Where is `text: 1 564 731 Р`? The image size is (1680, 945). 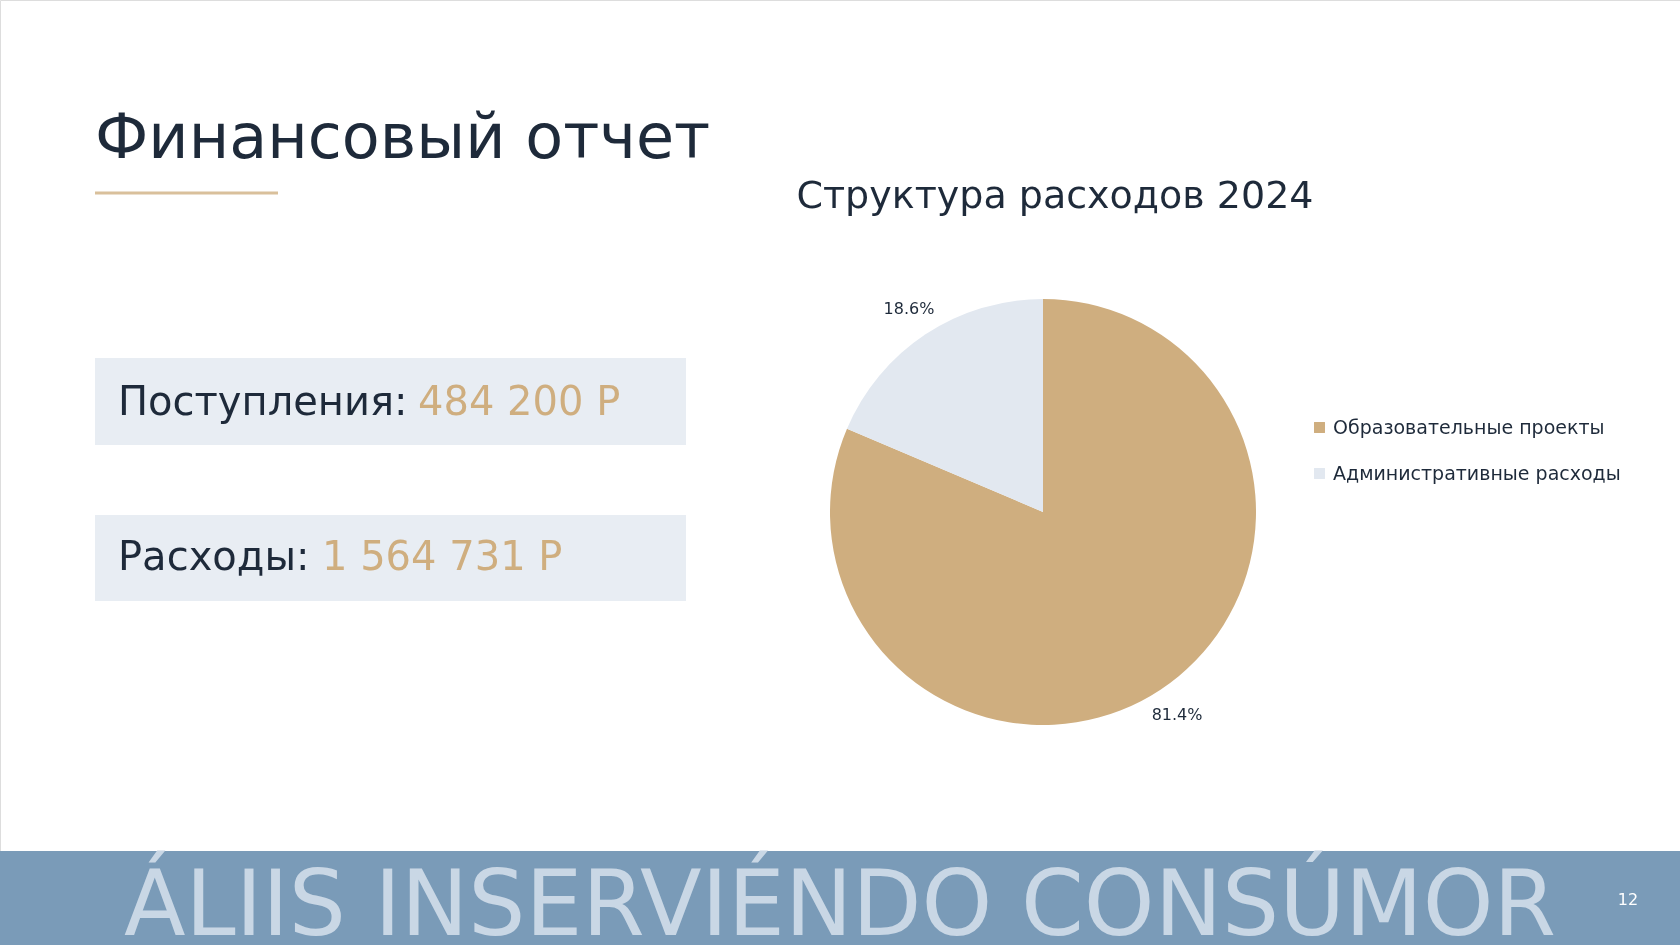 text: 1 564 731 Р is located at coordinates (442, 556).